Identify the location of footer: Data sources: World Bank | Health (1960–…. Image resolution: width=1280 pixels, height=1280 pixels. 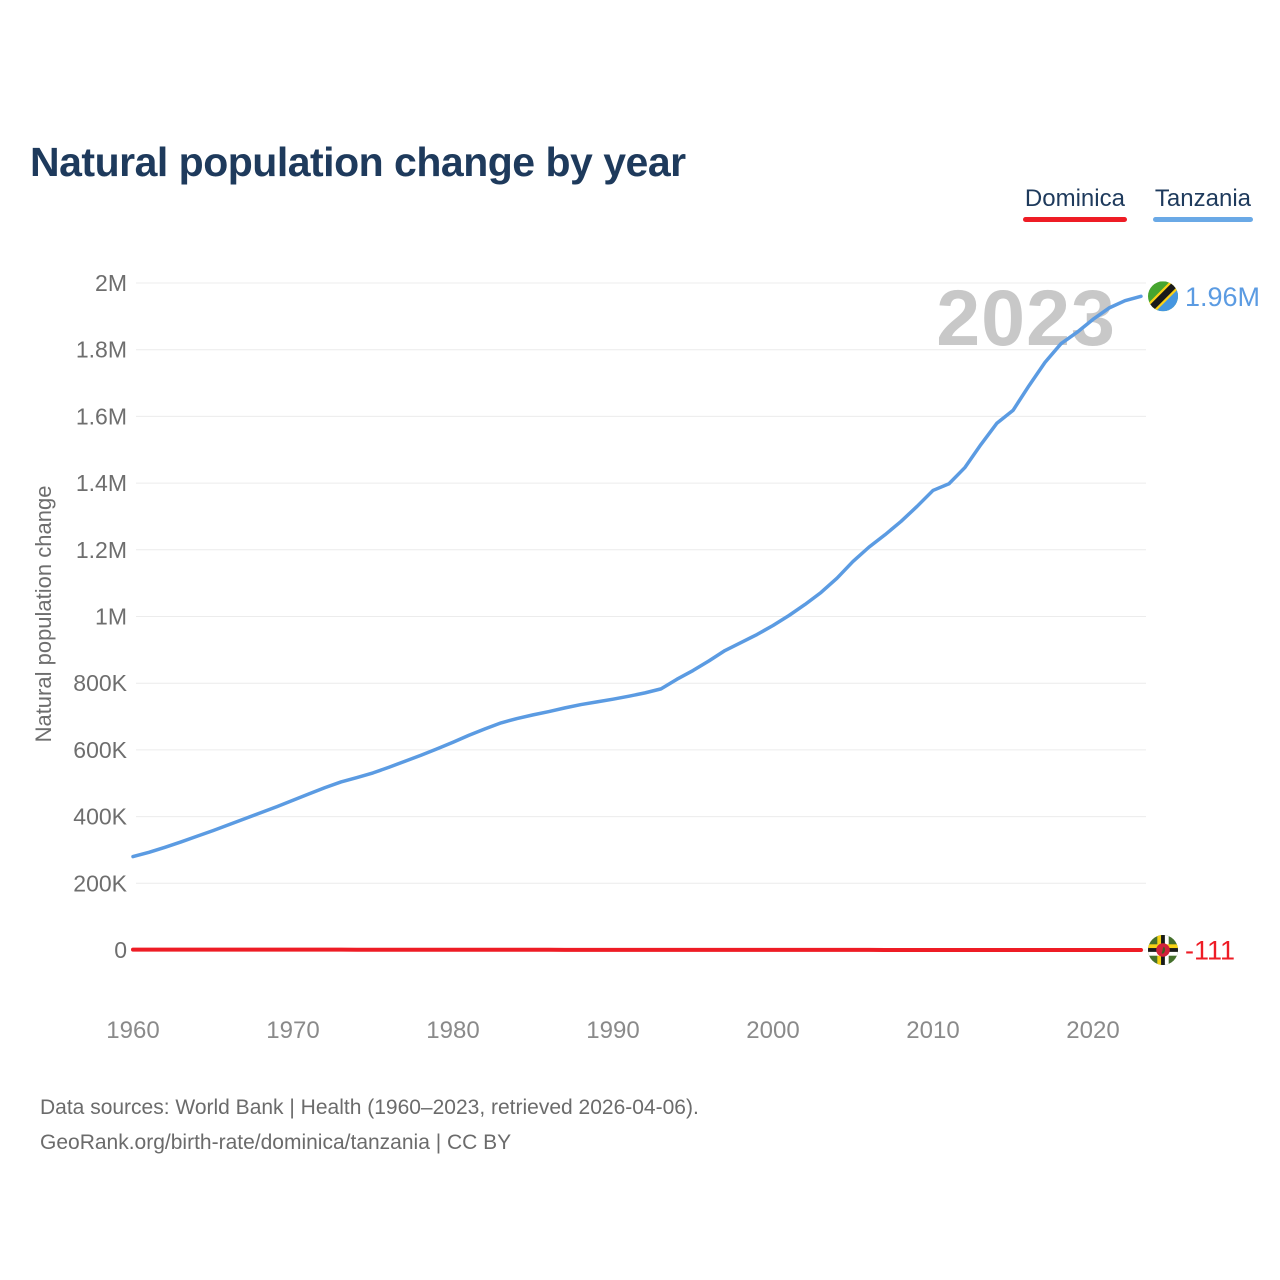
(369, 1125).